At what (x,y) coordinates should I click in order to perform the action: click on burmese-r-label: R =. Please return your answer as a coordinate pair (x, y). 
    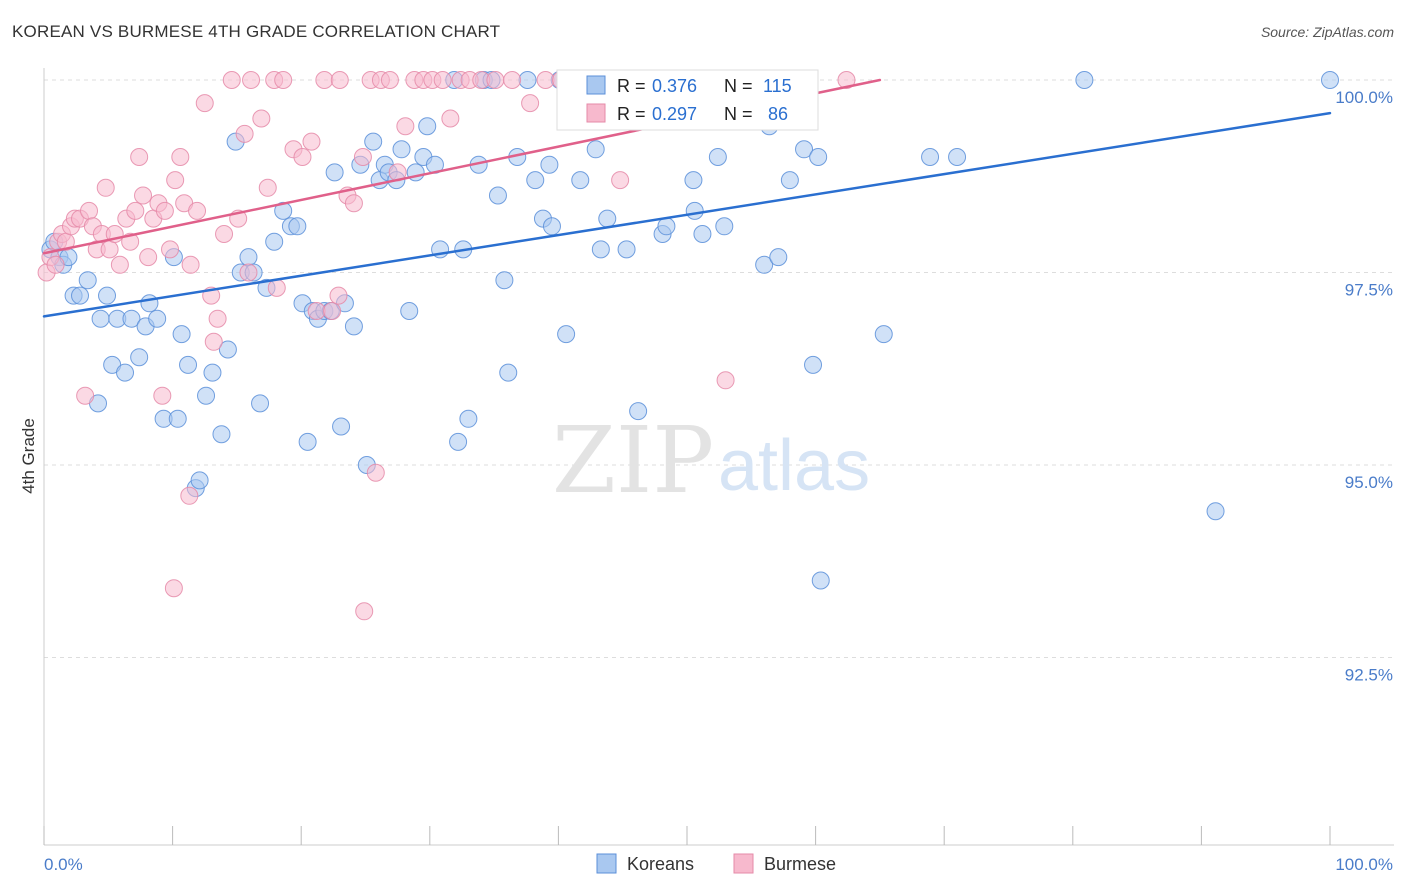
    Looking at the image, I should click on (631, 114).